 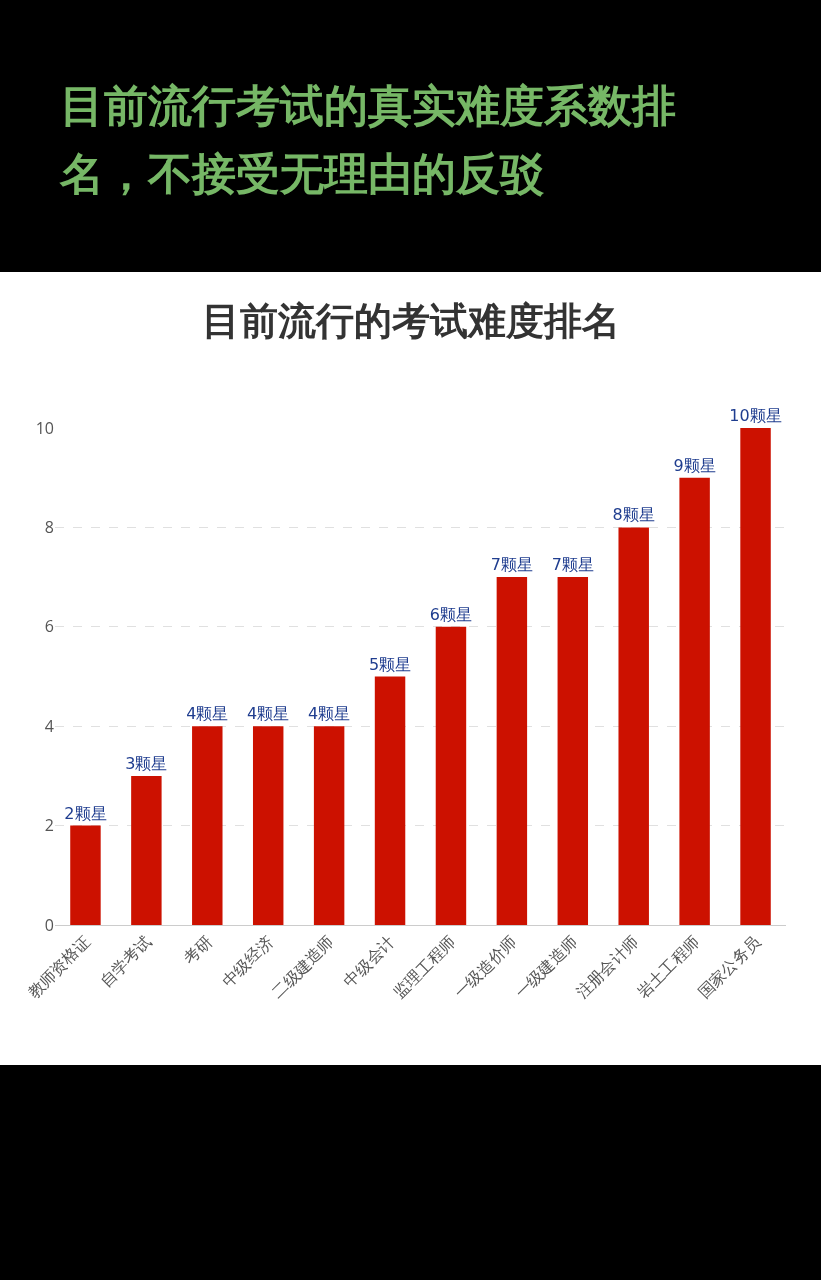 What do you see at coordinates (410, 321) in the screenshot?
I see `chart-subtitle: 目前流行的考试难度排名` at bounding box center [410, 321].